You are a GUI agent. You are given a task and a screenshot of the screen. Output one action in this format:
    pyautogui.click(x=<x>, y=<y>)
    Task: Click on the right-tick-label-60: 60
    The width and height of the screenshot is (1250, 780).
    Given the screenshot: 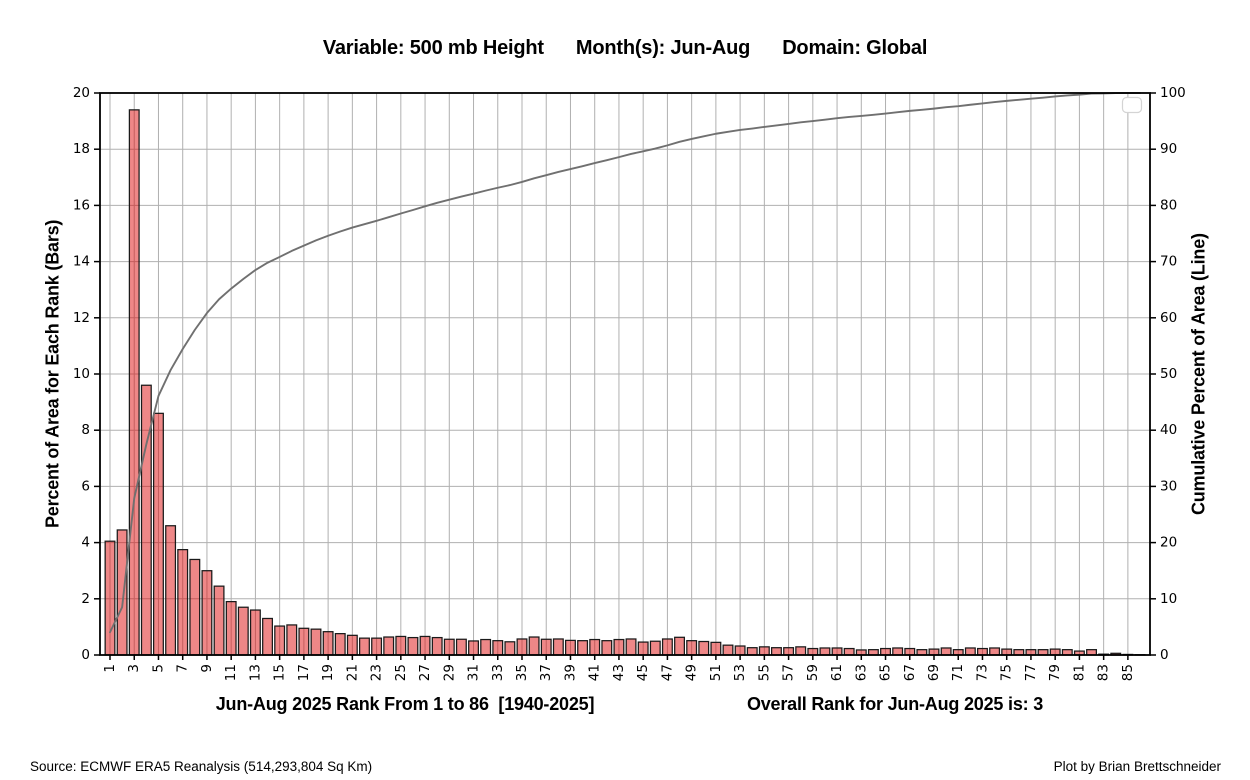 What is the action you would take?
    pyautogui.click(x=1168, y=318)
    